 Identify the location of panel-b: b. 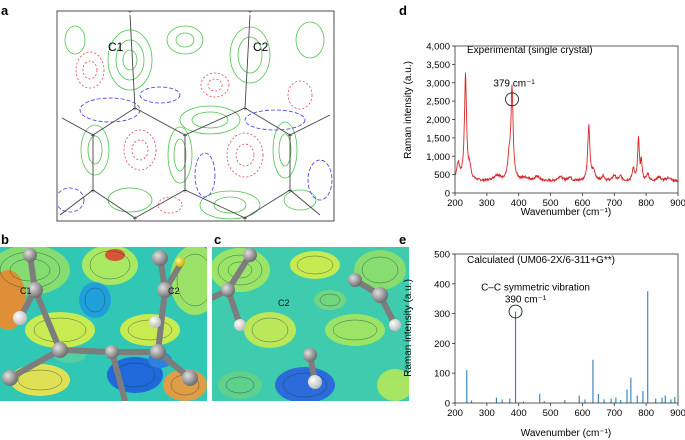
(103, 316).